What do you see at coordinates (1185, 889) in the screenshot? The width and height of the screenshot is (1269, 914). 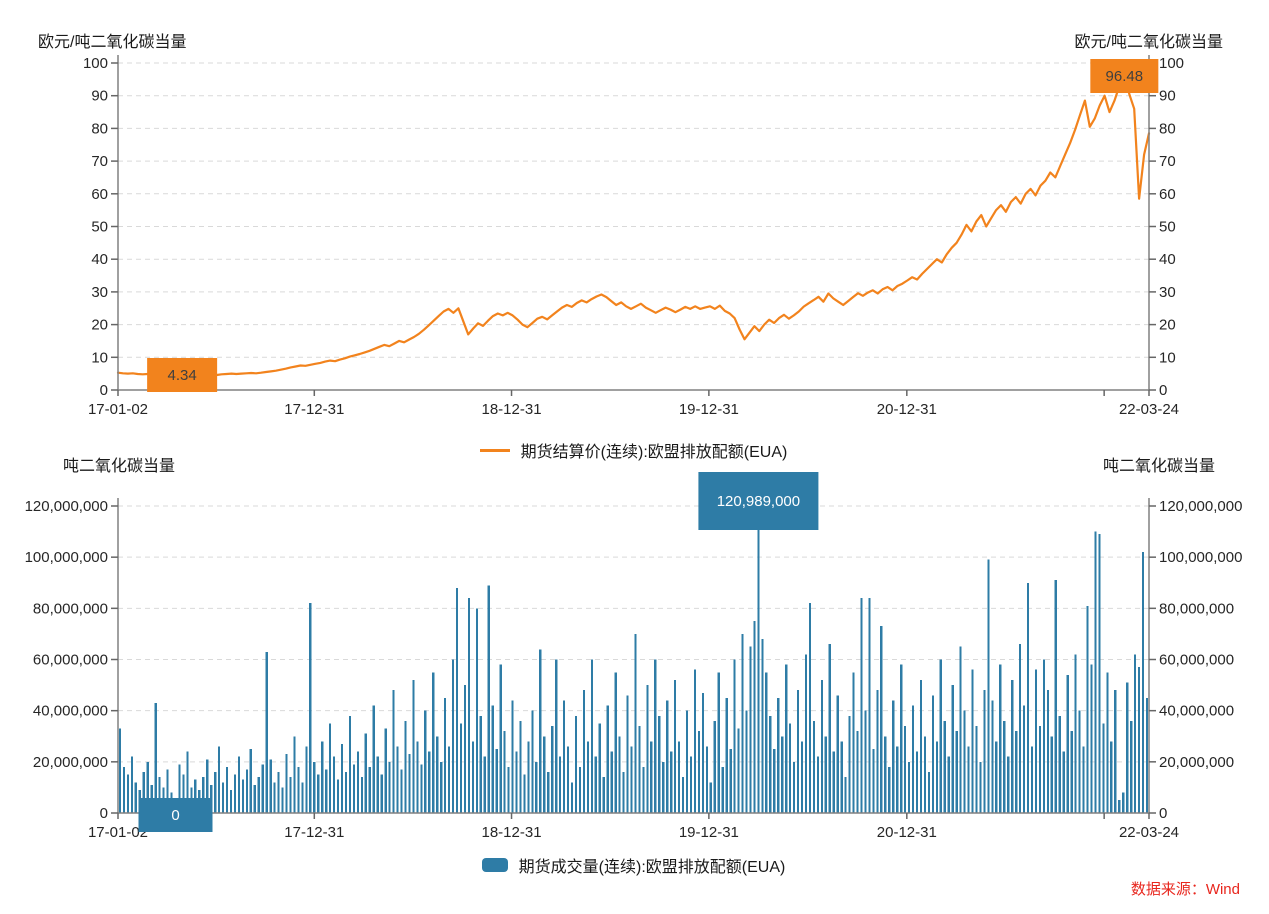 I see `data-source-note: 数据来源：Wind` at bounding box center [1185, 889].